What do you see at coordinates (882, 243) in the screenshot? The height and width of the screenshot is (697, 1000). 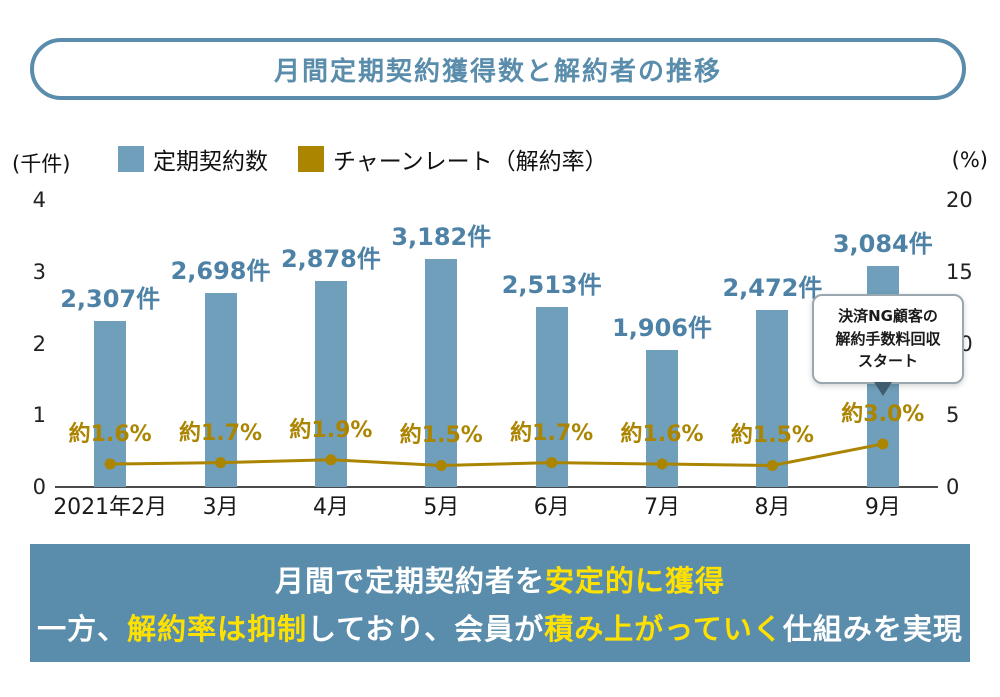 I see `bar-value-label: 3,084件` at bounding box center [882, 243].